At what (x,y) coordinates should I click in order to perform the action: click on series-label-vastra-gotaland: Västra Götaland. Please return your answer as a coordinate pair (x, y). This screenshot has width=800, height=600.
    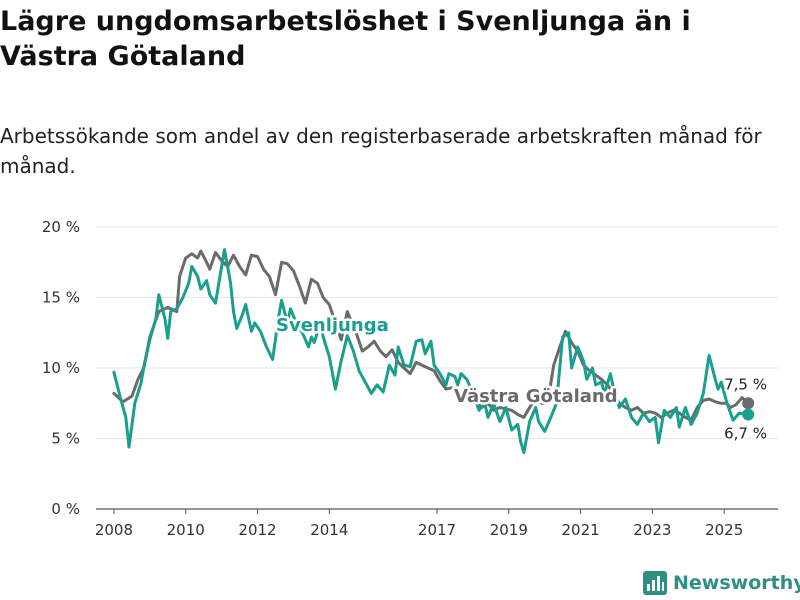
    Looking at the image, I should click on (536, 396).